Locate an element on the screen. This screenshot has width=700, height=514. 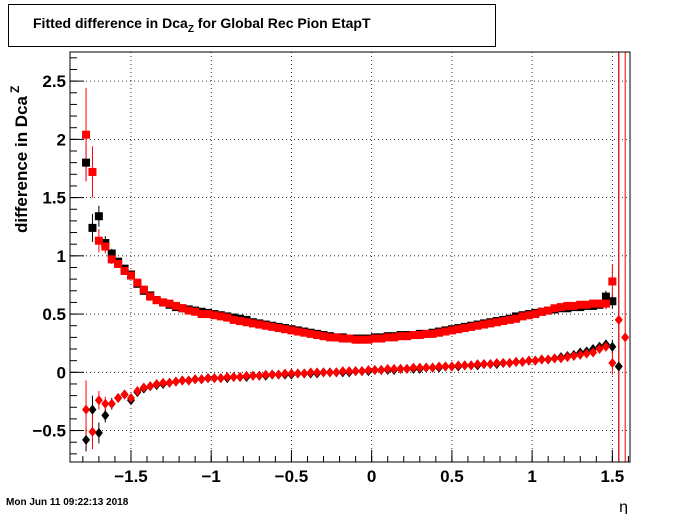
y-axis-label-main: difference in Dca is located at coordinates (21, 164).